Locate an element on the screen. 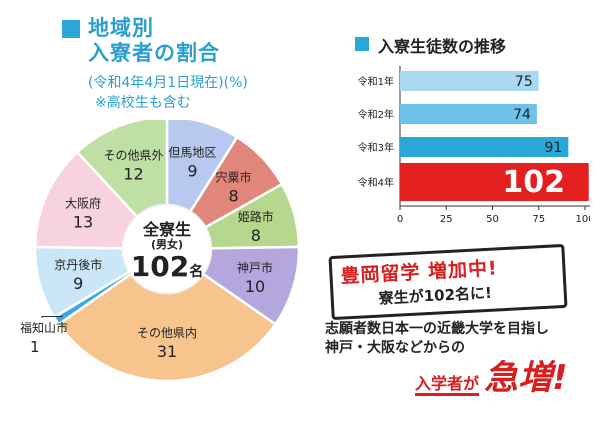 This screenshot has width=600, height=425. bar-category-label: 令和2年 is located at coordinates (376, 114).